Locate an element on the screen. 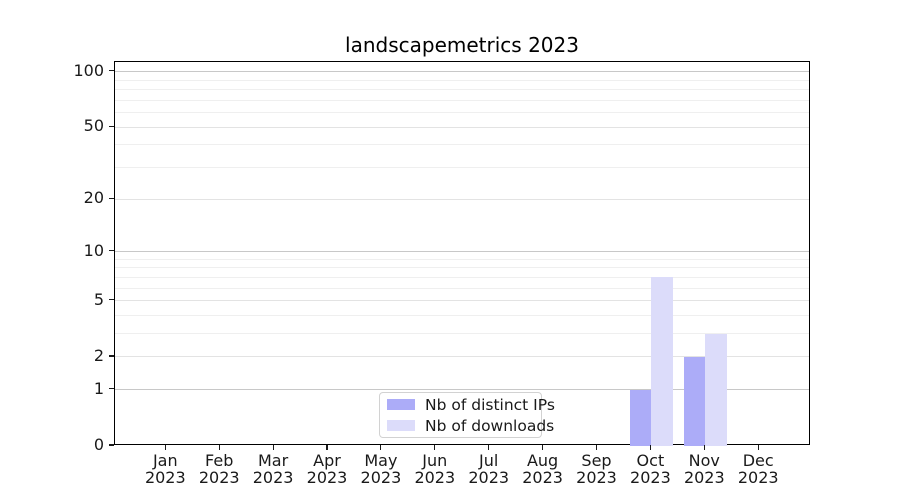 Image resolution: width=900 pixels, height=500 pixels. bar-nov-downloads is located at coordinates (716, 389).